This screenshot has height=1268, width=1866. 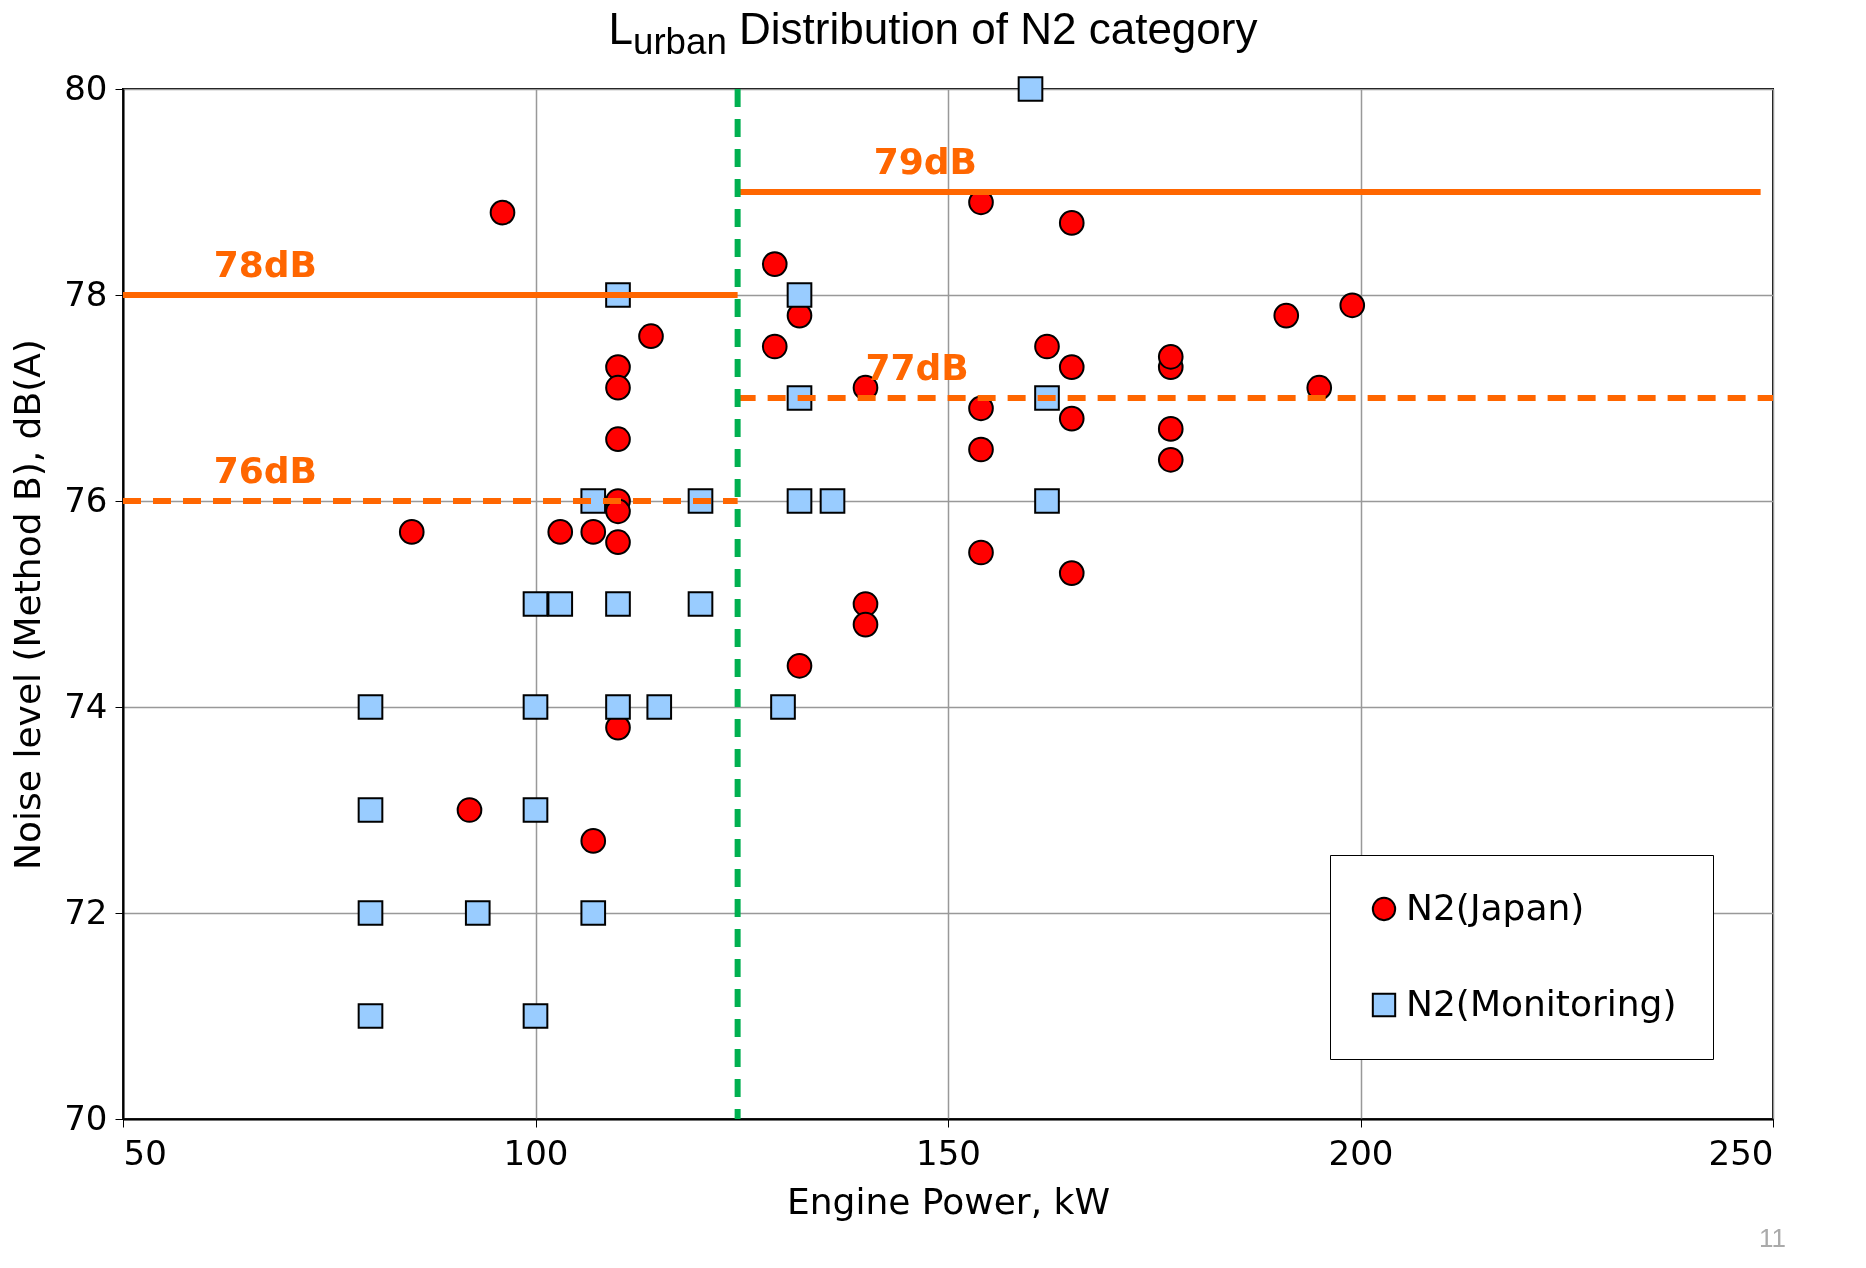 What do you see at coordinates (1541, 1003) in the screenshot?
I see `legend-label: N2(Monitoring)` at bounding box center [1541, 1003].